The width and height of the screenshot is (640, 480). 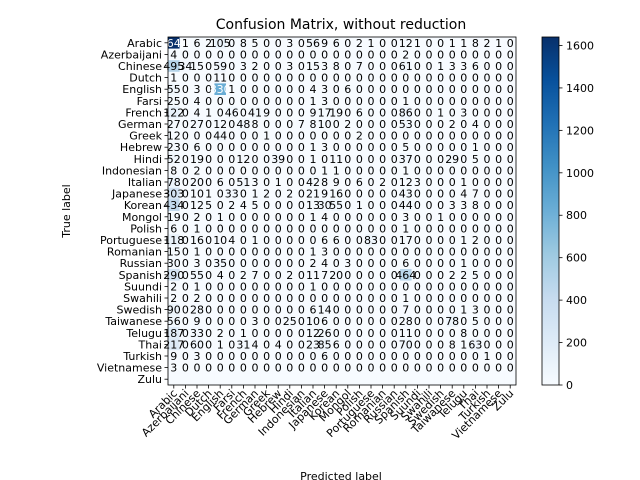 I want to click on cell-value-label: 434, so click(x=173, y=205).